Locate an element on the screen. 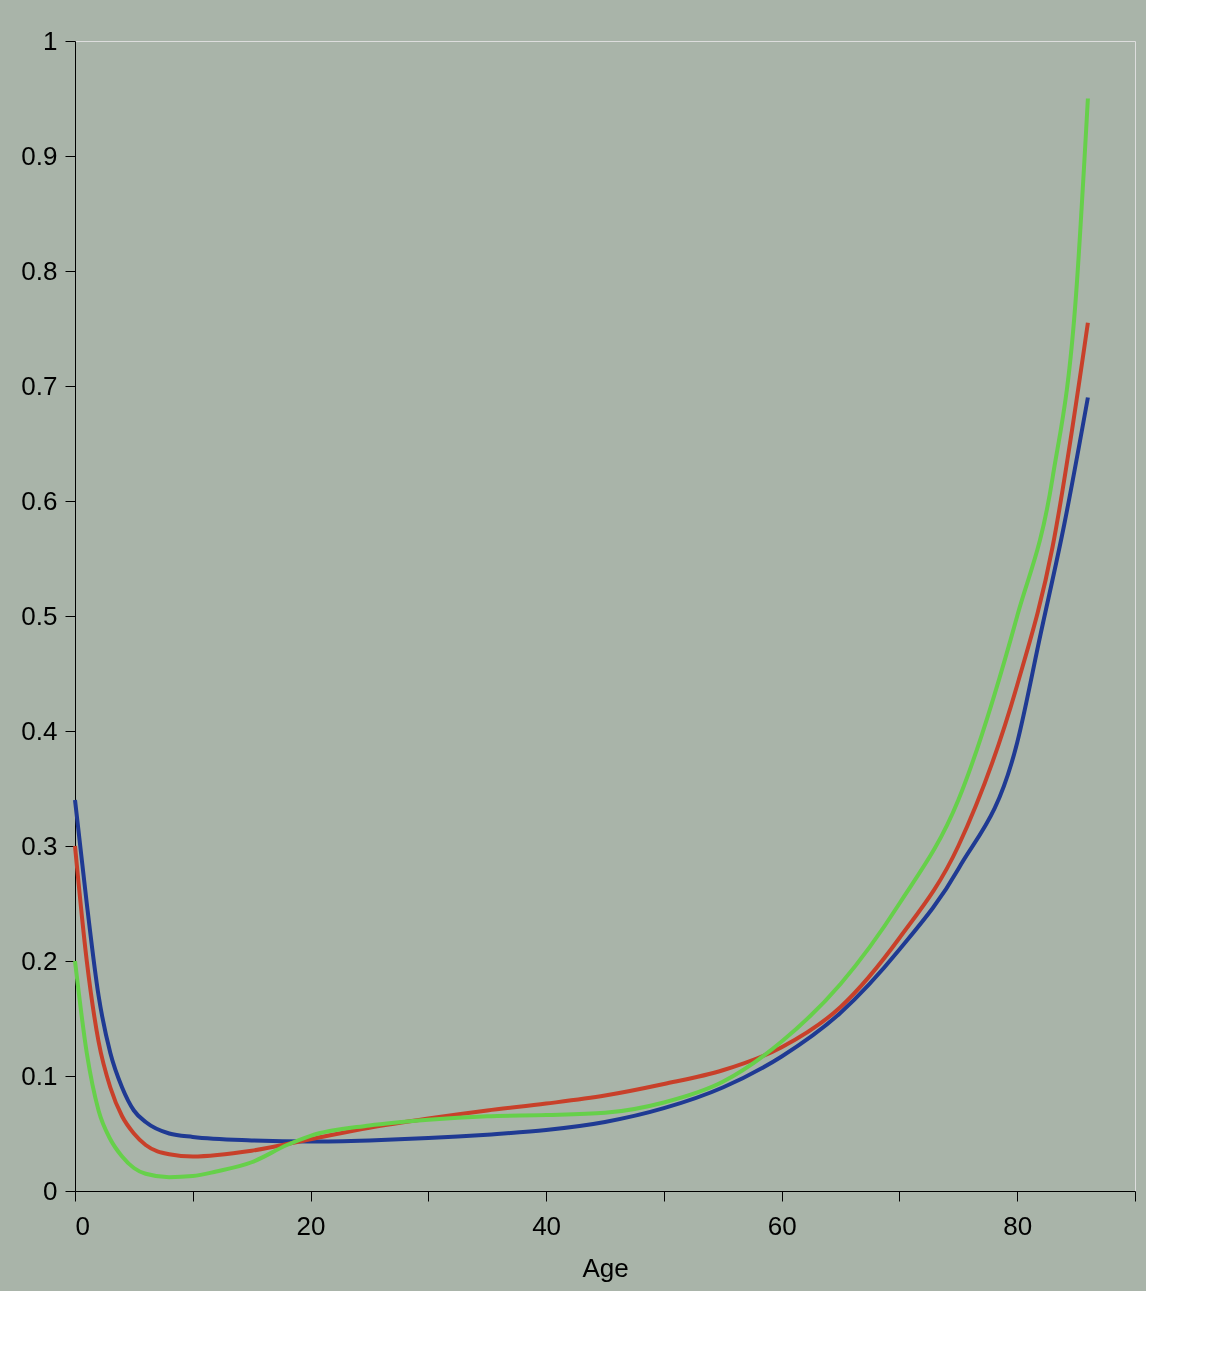 This screenshot has height=1359, width=1208. x-axis-title: Age is located at coordinates (605, 1267).